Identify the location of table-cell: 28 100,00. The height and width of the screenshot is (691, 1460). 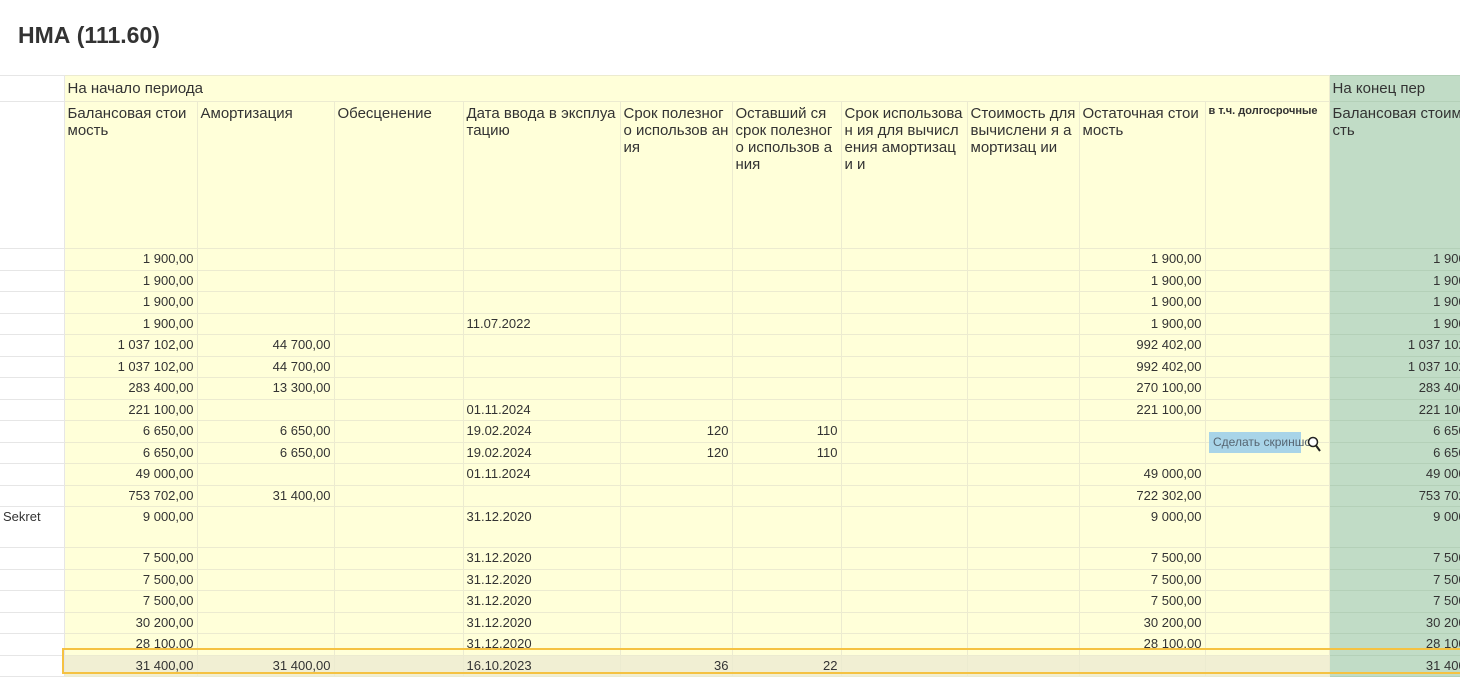
(1142, 644).